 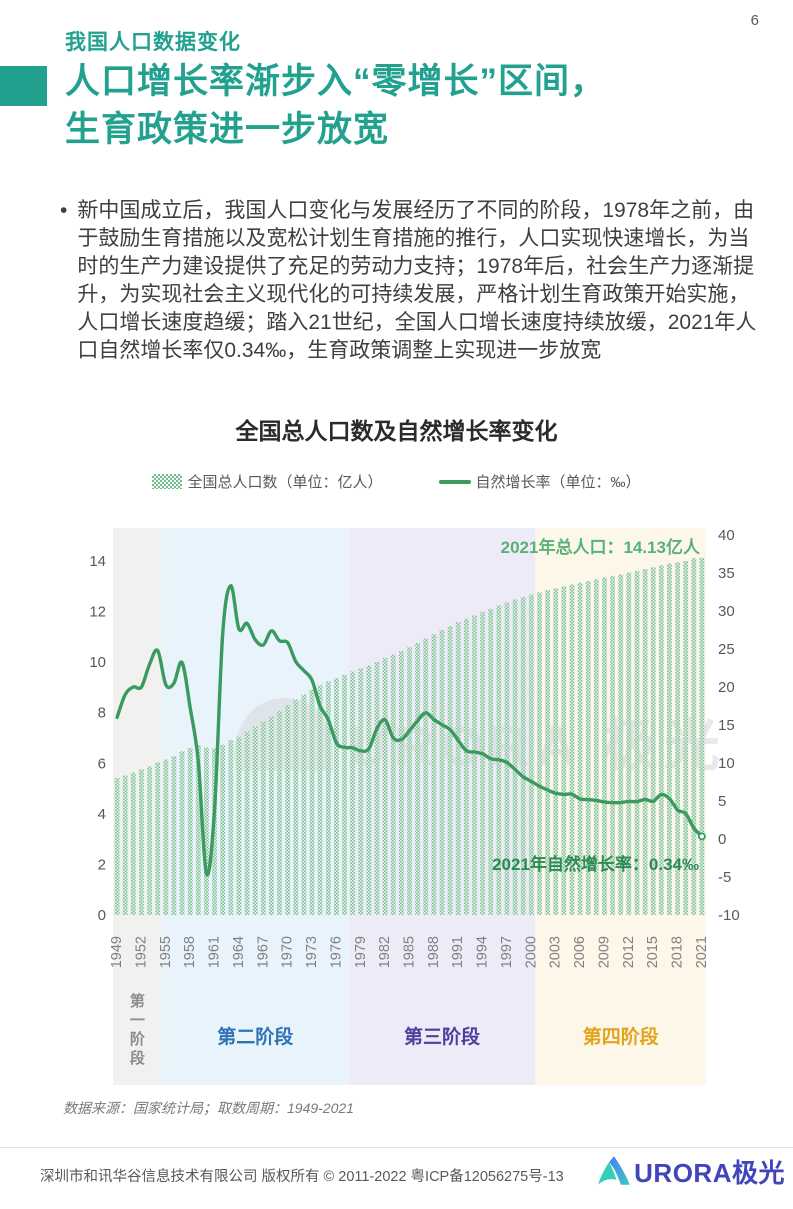 What do you see at coordinates (726, 573) in the screenshot?
I see `svg-text: 35` at bounding box center [726, 573].